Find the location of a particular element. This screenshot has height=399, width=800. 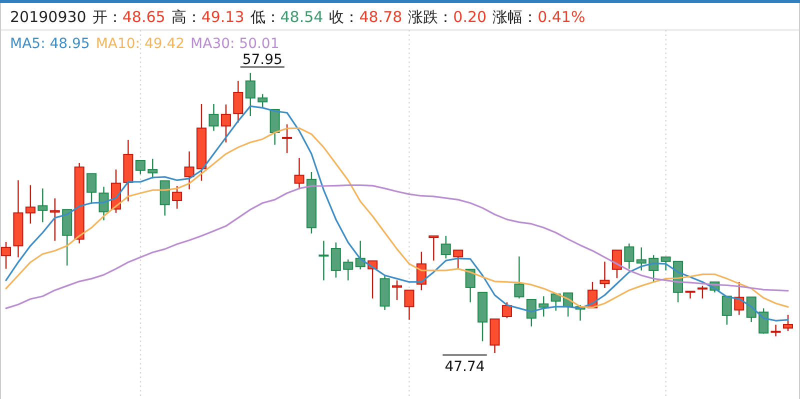

text: 0.41% is located at coordinates (562, 17).